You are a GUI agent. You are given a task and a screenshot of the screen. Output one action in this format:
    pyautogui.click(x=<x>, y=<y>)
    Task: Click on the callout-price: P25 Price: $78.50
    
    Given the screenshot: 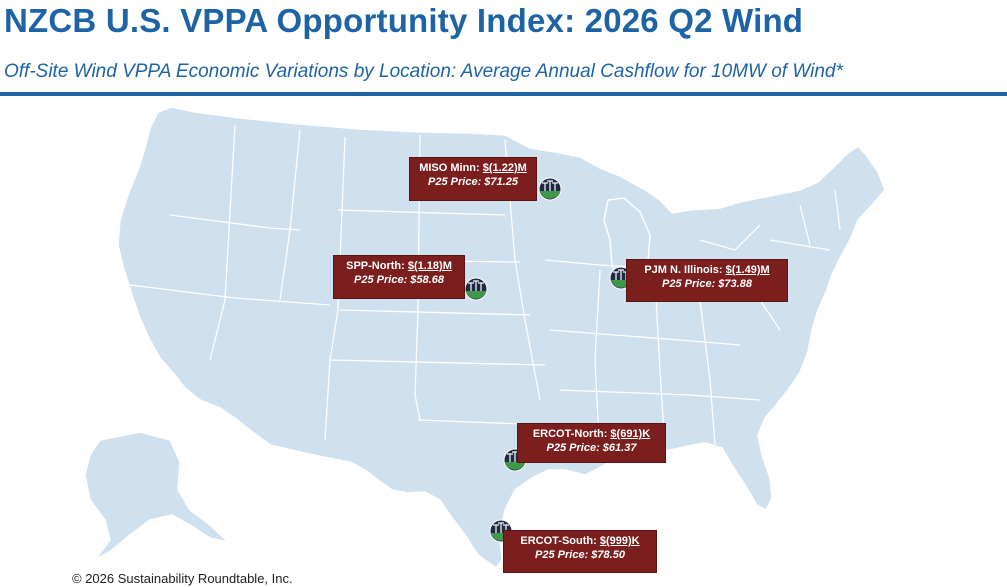 What is the action you would take?
    pyautogui.click(x=580, y=555)
    